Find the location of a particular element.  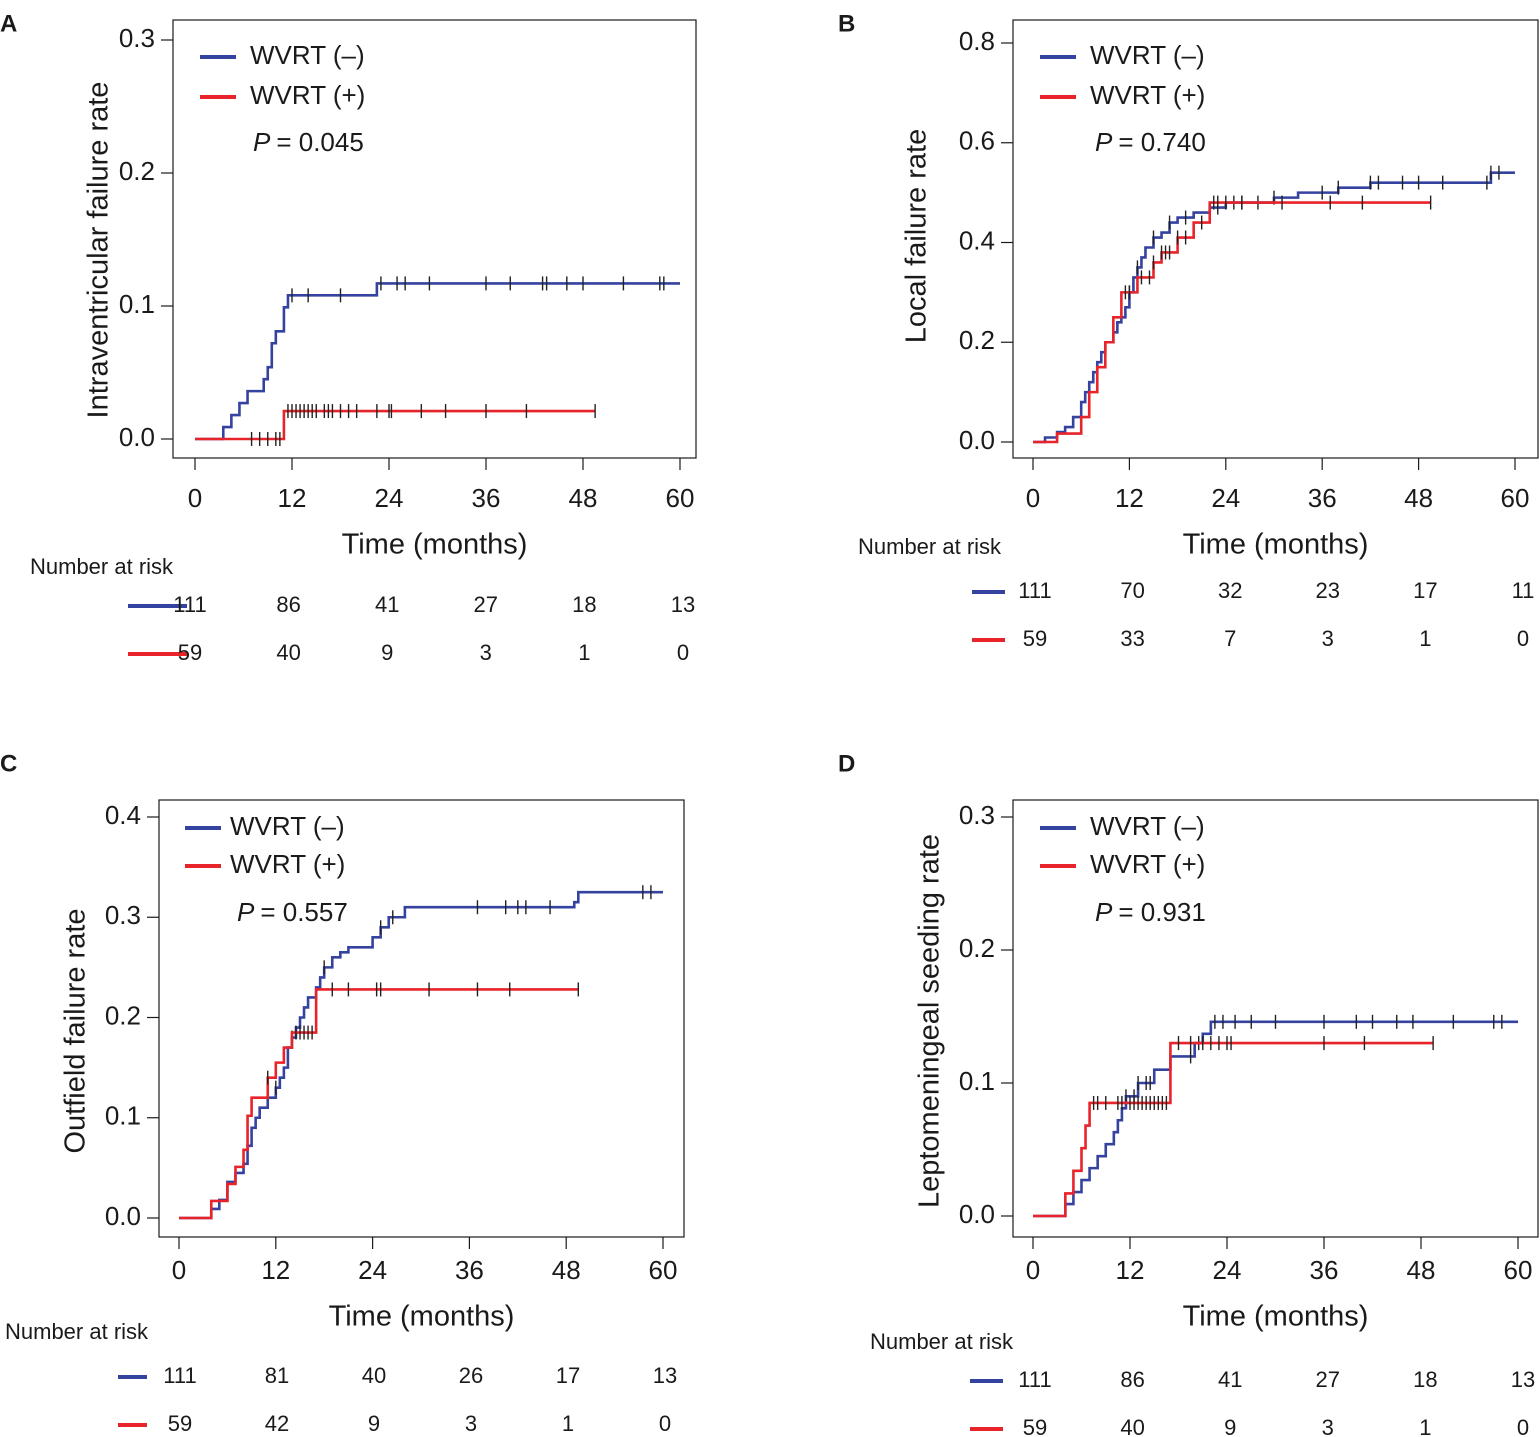

wvrt-plus-risk-count: 59 is located at coordinates (1035, 1426).